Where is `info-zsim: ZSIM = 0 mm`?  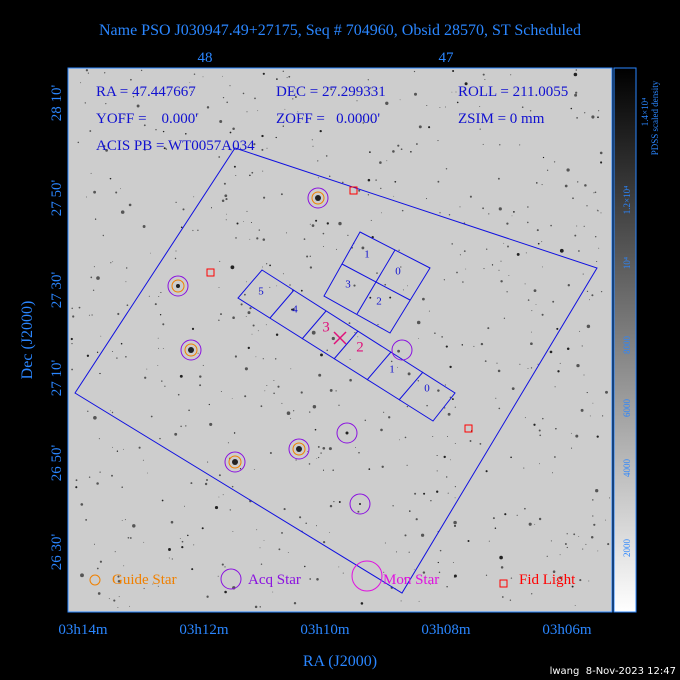
info-zsim: ZSIM = 0 mm is located at coordinates (501, 119).